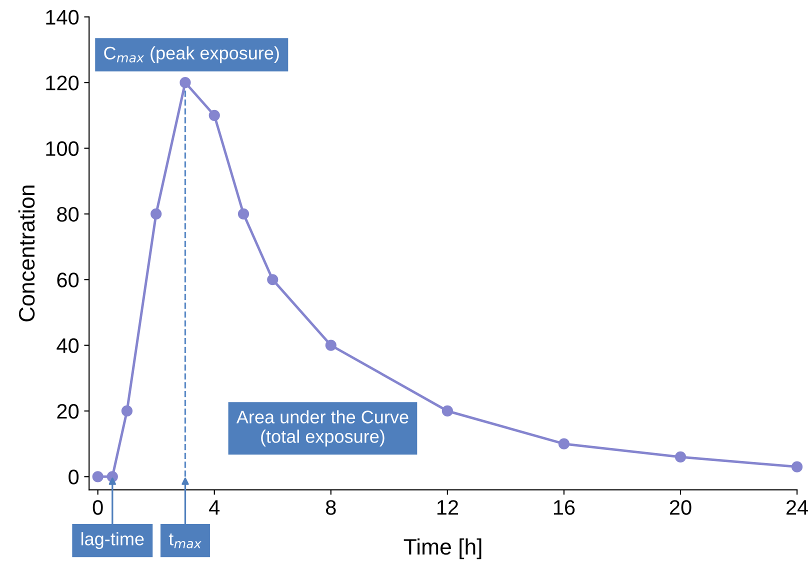  What do you see at coordinates (447, 507) in the screenshot?
I see `x-tick-label: 12` at bounding box center [447, 507].